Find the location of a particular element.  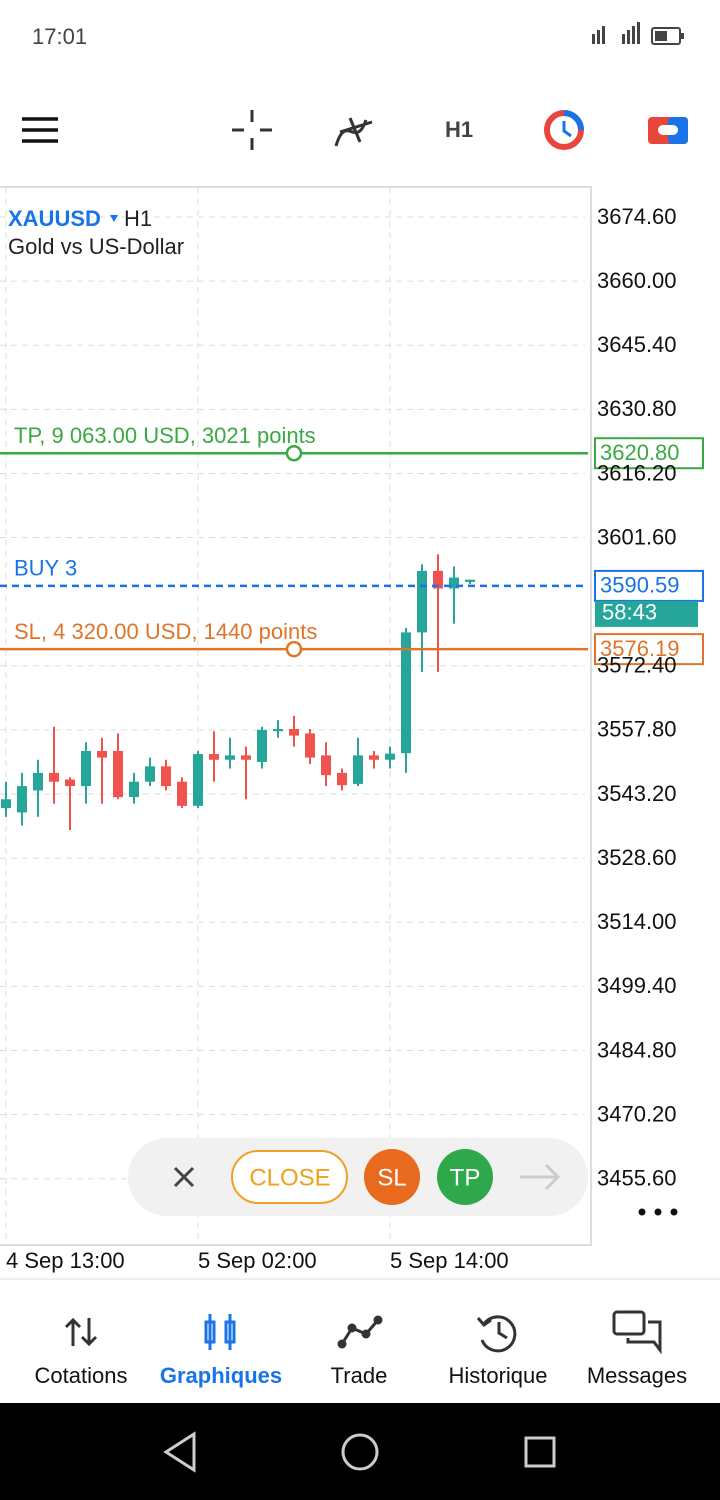

timeframe-button: H1 is located at coordinates (459, 129).